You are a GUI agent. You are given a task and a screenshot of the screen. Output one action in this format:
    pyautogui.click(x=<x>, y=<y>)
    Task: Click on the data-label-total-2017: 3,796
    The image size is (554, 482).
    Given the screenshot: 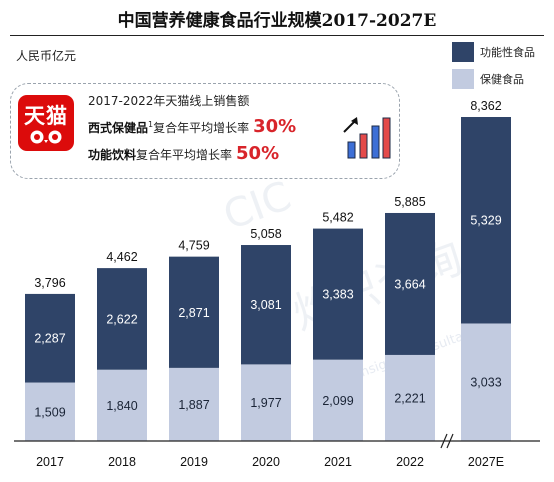 What is the action you would take?
    pyautogui.click(x=49, y=283)
    